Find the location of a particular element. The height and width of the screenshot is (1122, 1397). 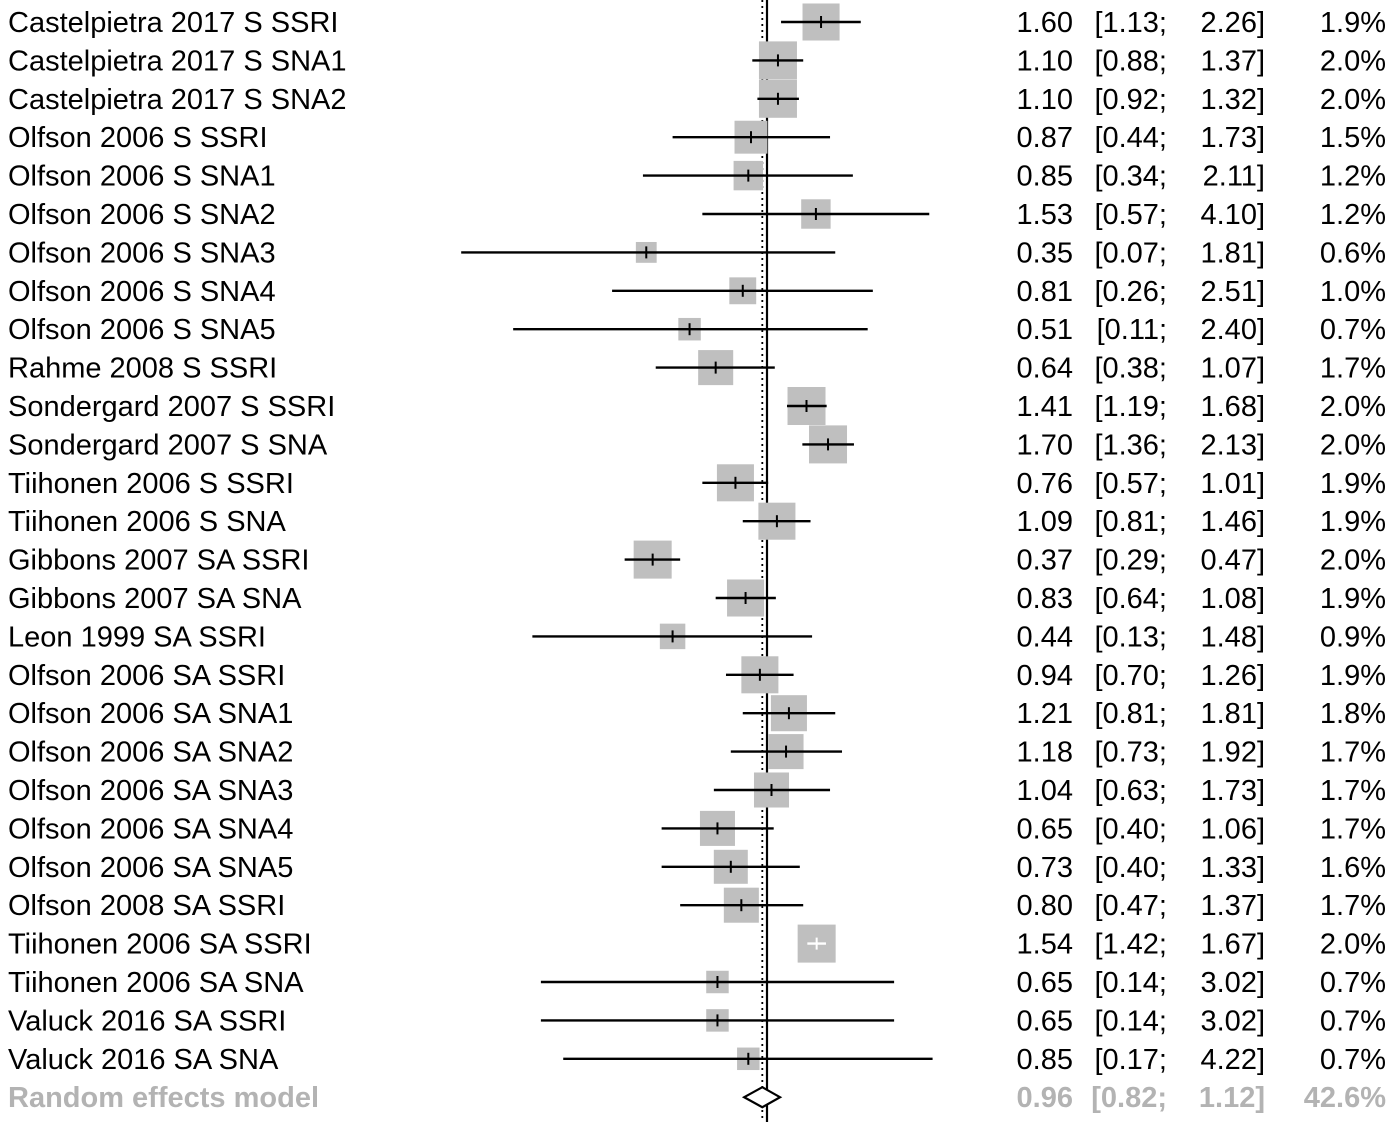

study-ci-upper: 4.22] is located at coordinates (1233, 1060).